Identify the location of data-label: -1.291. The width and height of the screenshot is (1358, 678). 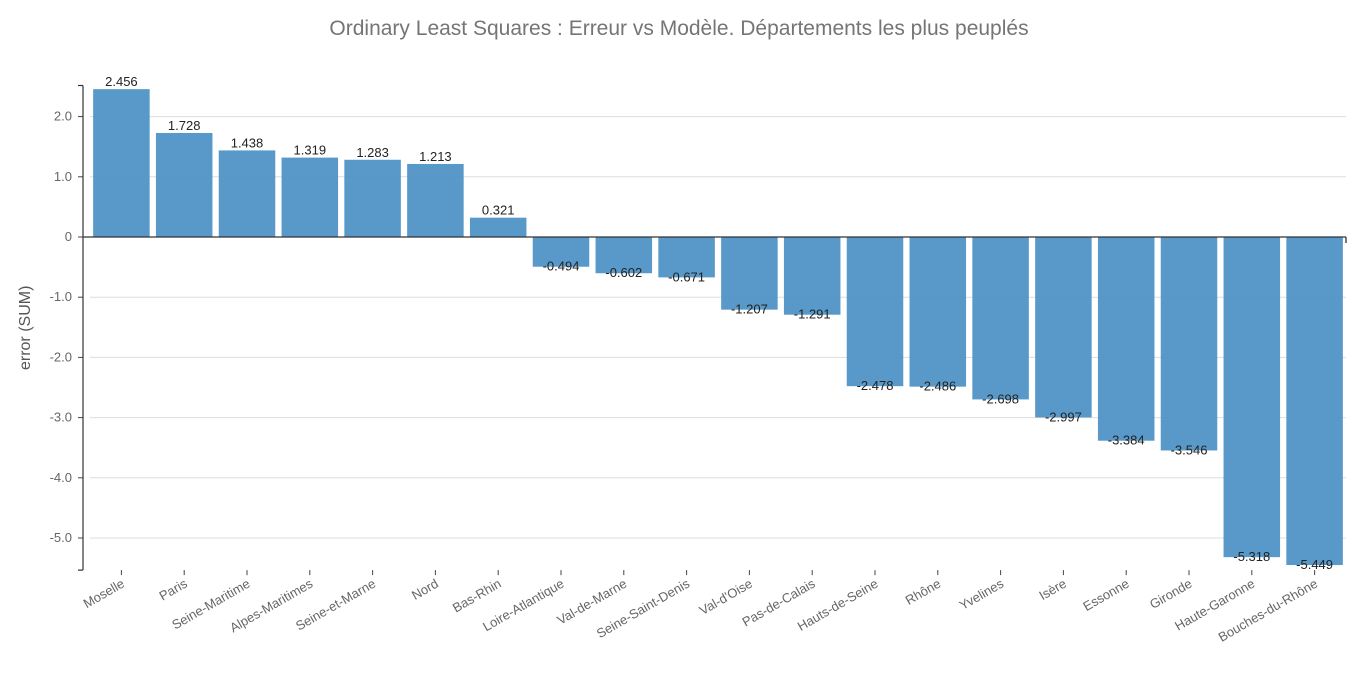
(812, 314).